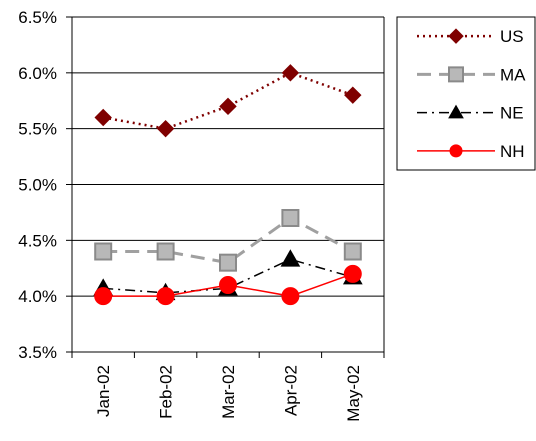 Image resolution: width=536 pixels, height=441 pixels. What do you see at coordinates (470, 36) in the screenshot?
I see `legend-item-us: US` at bounding box center [470, 36].